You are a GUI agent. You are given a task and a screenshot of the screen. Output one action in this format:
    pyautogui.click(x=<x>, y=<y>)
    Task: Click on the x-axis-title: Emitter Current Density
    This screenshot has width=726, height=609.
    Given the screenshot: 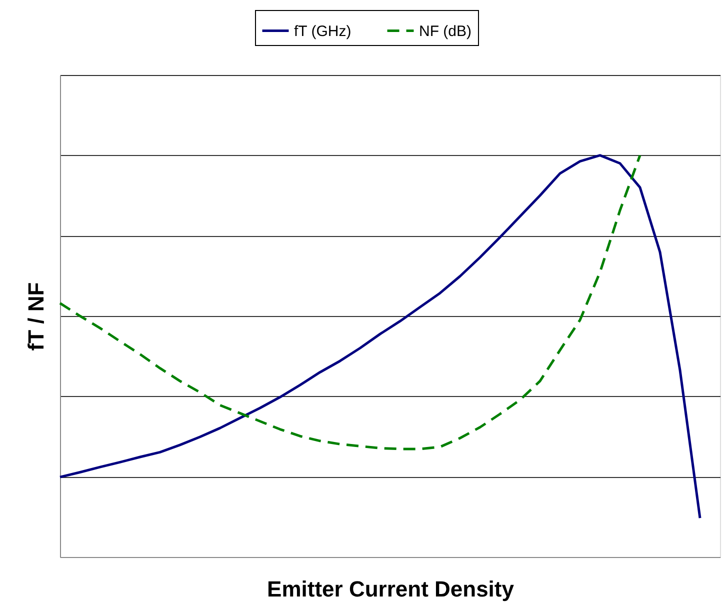 What is the action you would take?
    pyautogui.click(x=391, y=589)
    